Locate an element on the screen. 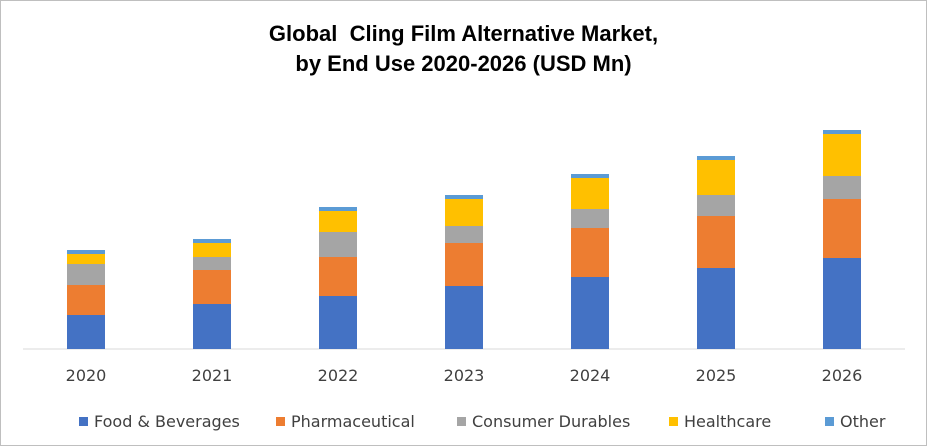 Image resolution: width=927 pixels, height=446 pixels. bar-segment-2024-food-beverages is located at coordinates (590, 313).